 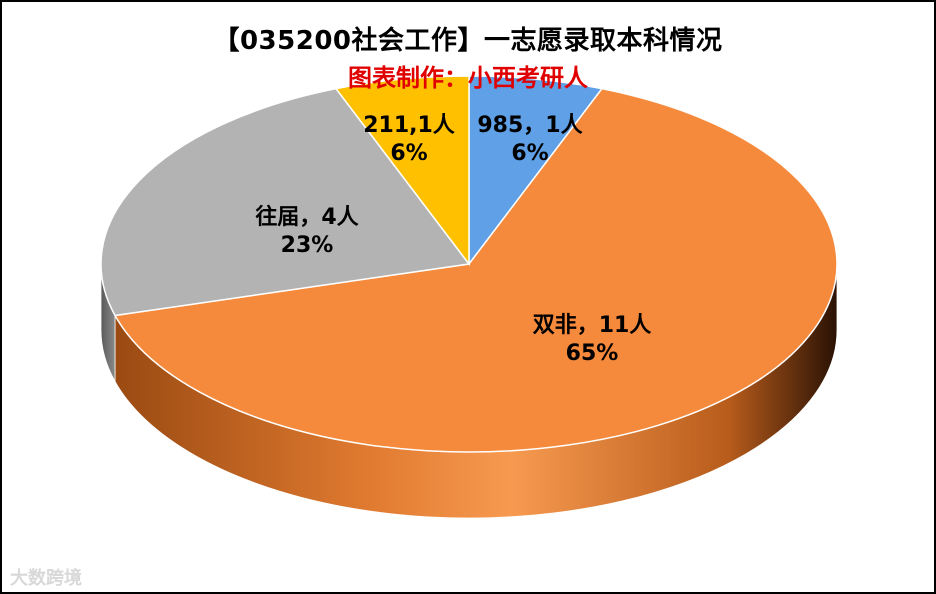 I want to click on chart-subtitle: 图表制作：小西考研人, so click(x=468, y=78).